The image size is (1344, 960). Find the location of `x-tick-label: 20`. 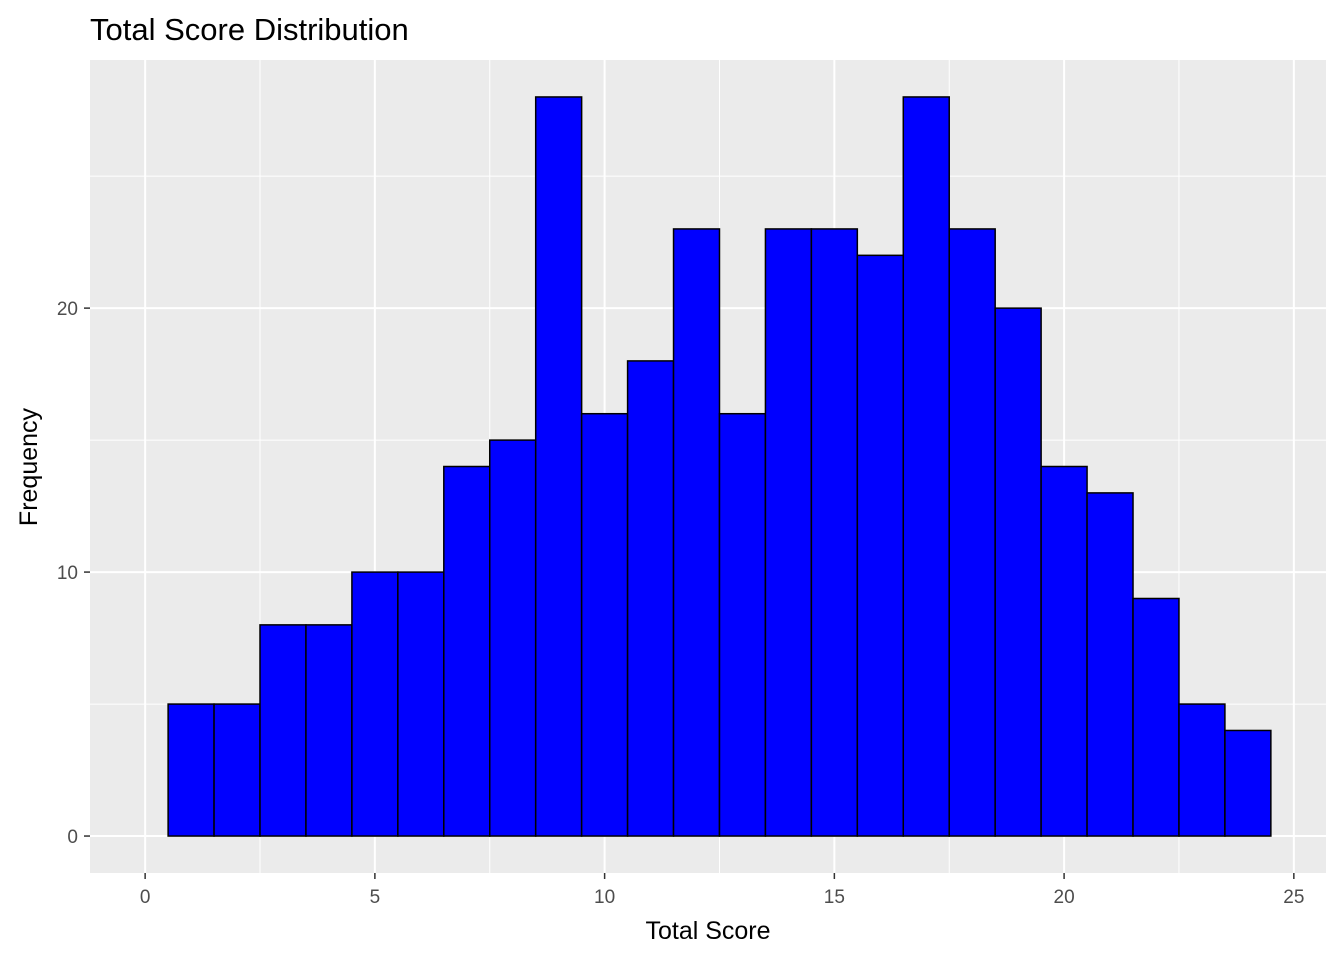

x-tick-label: 20 is located at coordinates (1064, 897).